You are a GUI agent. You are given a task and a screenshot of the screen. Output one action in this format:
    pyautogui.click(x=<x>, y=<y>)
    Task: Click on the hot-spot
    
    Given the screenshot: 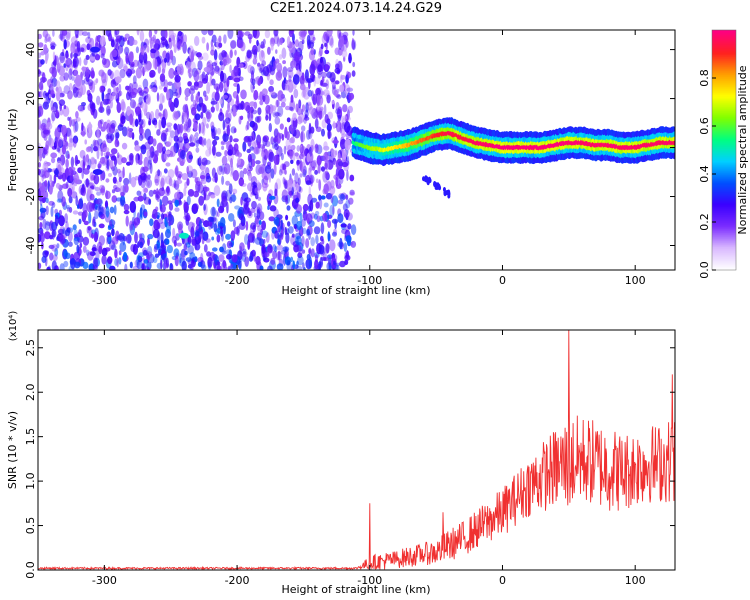 What is the action you would take?
    pyautogui.click(x=95, y=49)
    